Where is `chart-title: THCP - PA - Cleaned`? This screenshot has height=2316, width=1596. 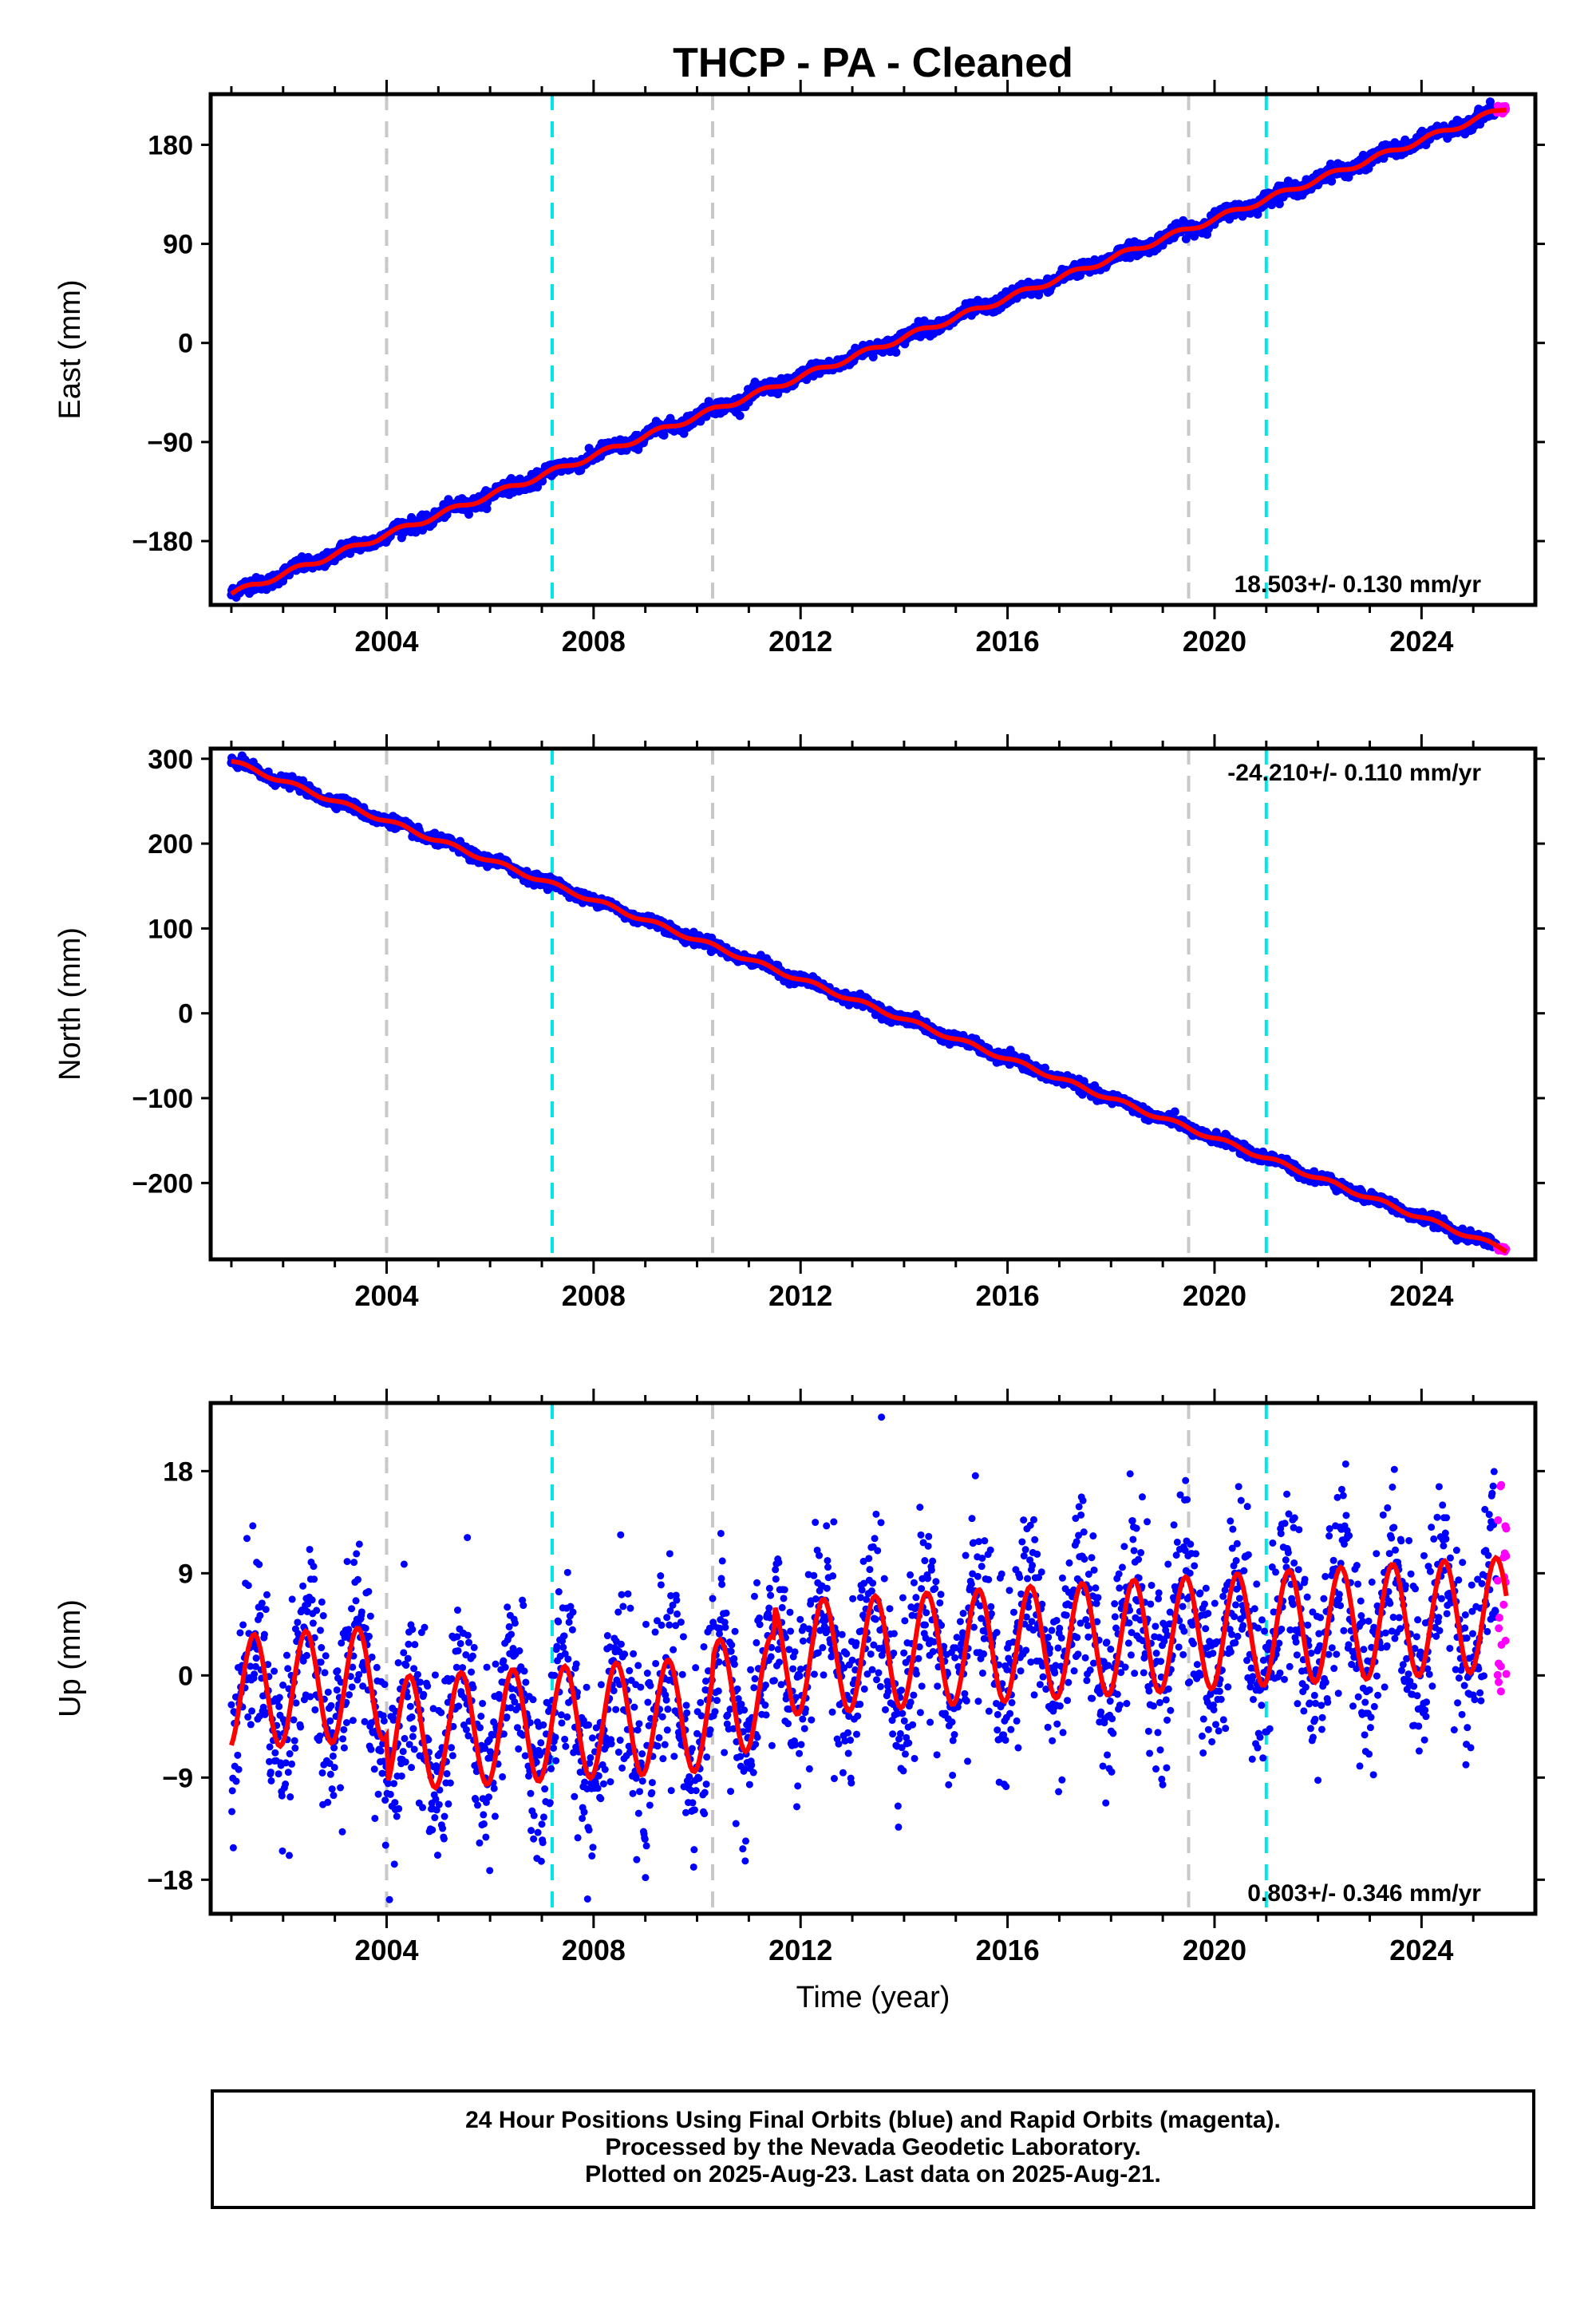 chart-title: THCP - PA - Cleaned is located at coordinates (873, 63).